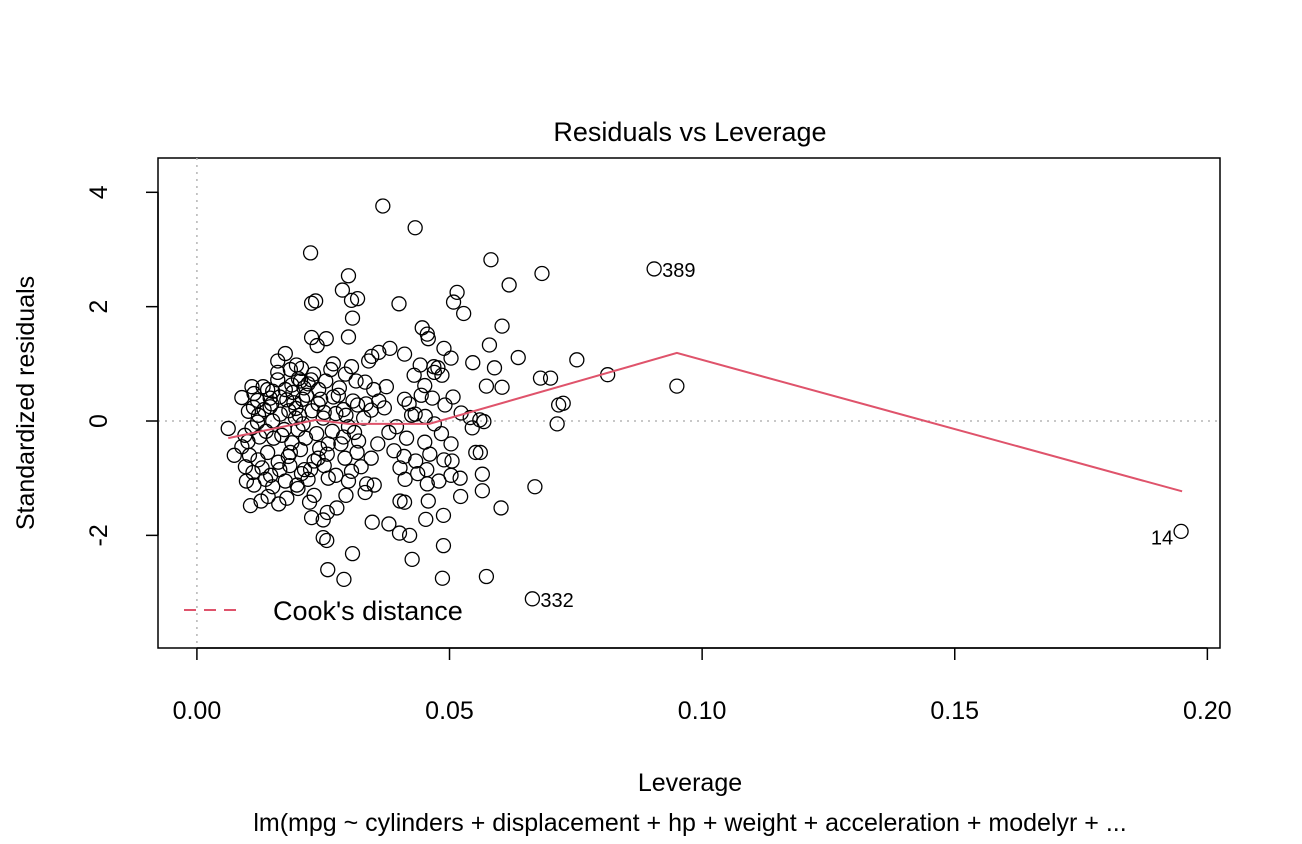 This screenshot has width=1302, height=844. I want to click on x-tick-label: 0.00, so click(197, 711).